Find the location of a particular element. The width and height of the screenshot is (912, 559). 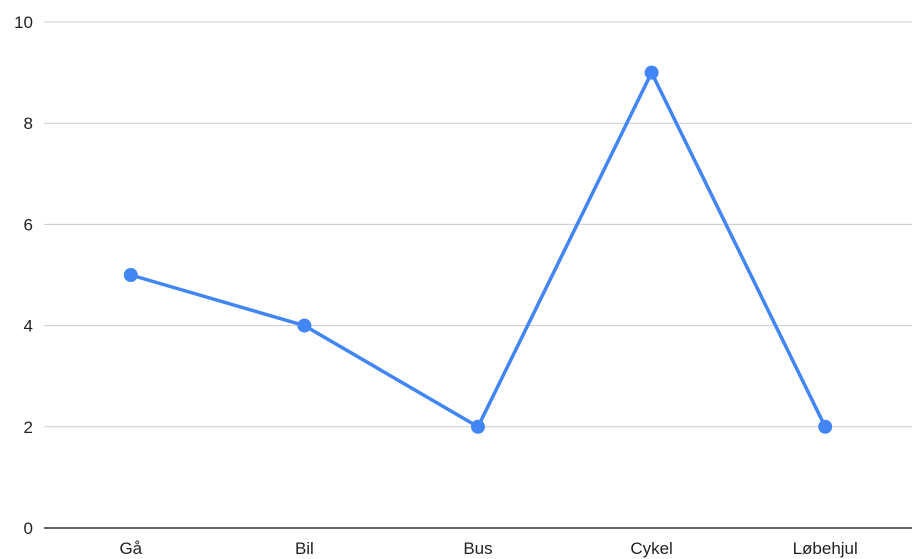

x-tick-label: Cykel is located at coordinates (651, 548).